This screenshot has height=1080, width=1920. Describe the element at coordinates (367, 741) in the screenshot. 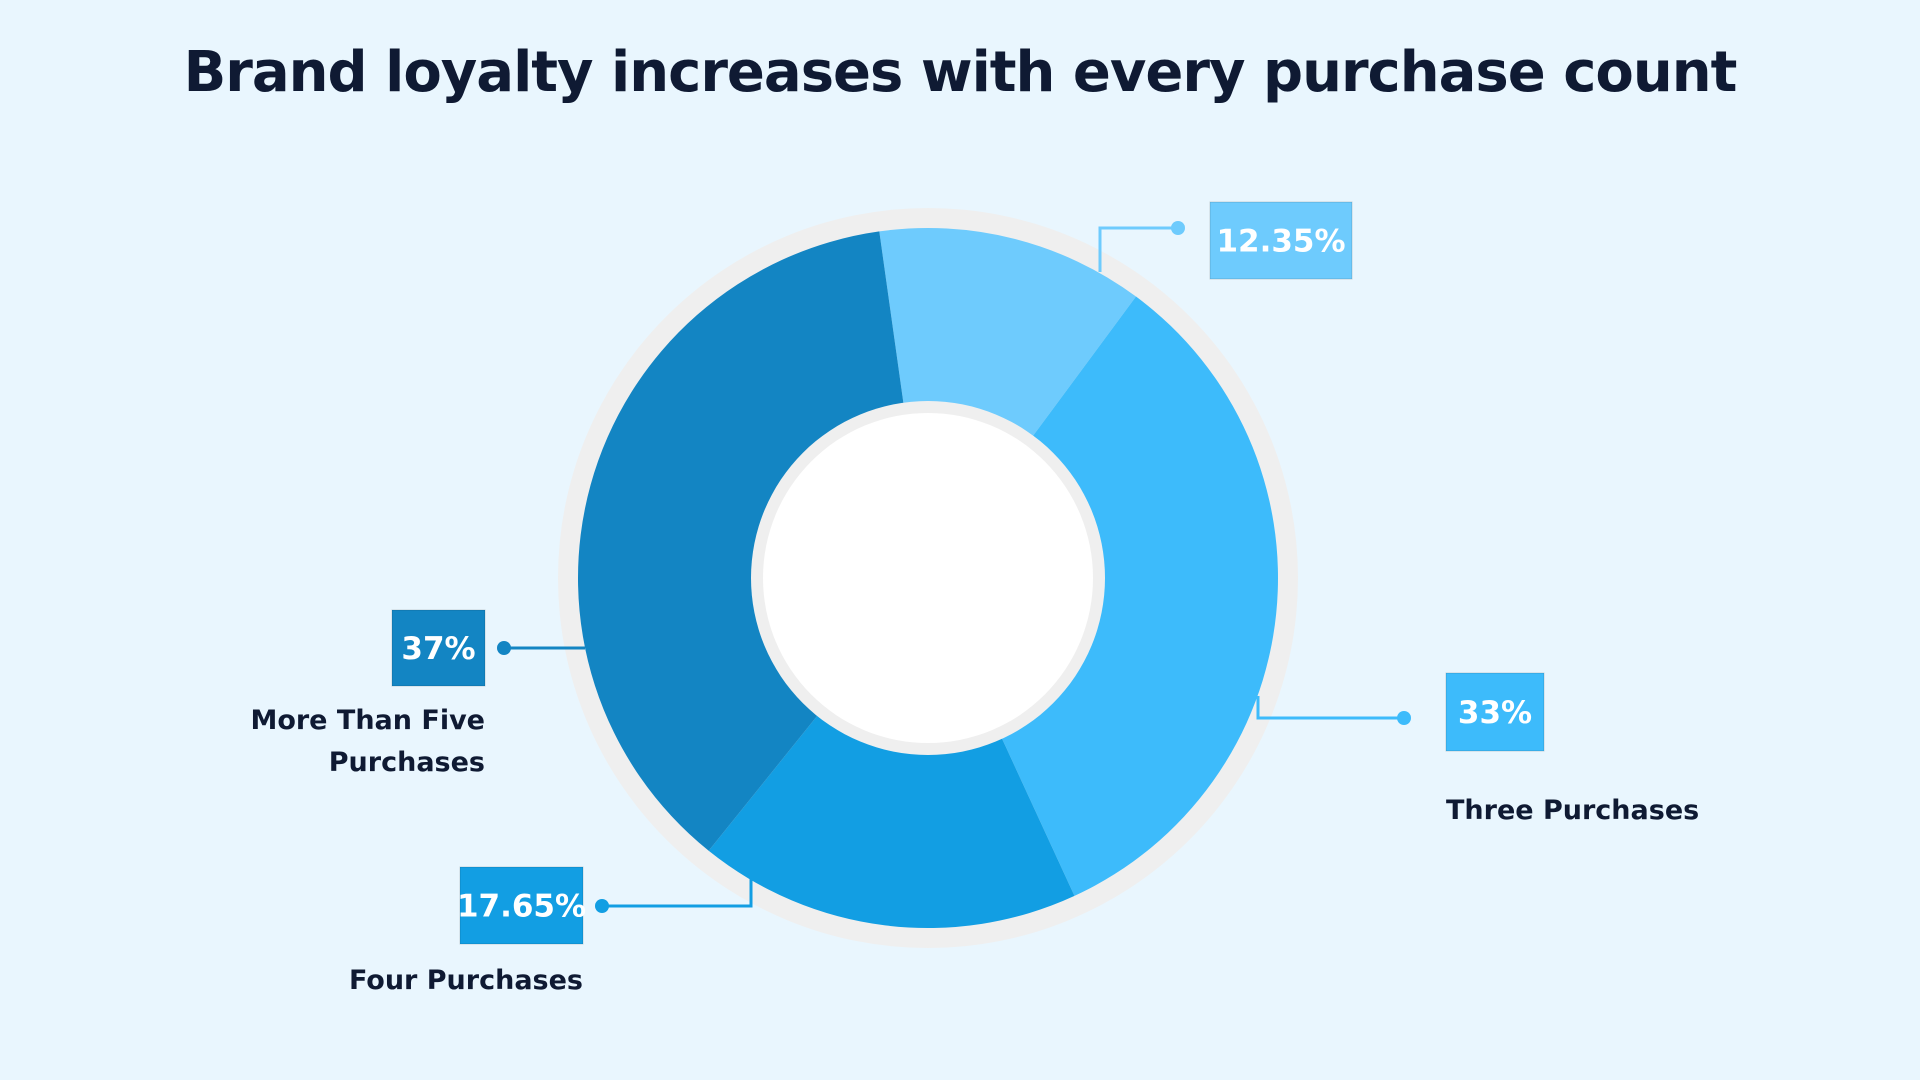

I see `category-label: More Than Five Purchases` at that location.